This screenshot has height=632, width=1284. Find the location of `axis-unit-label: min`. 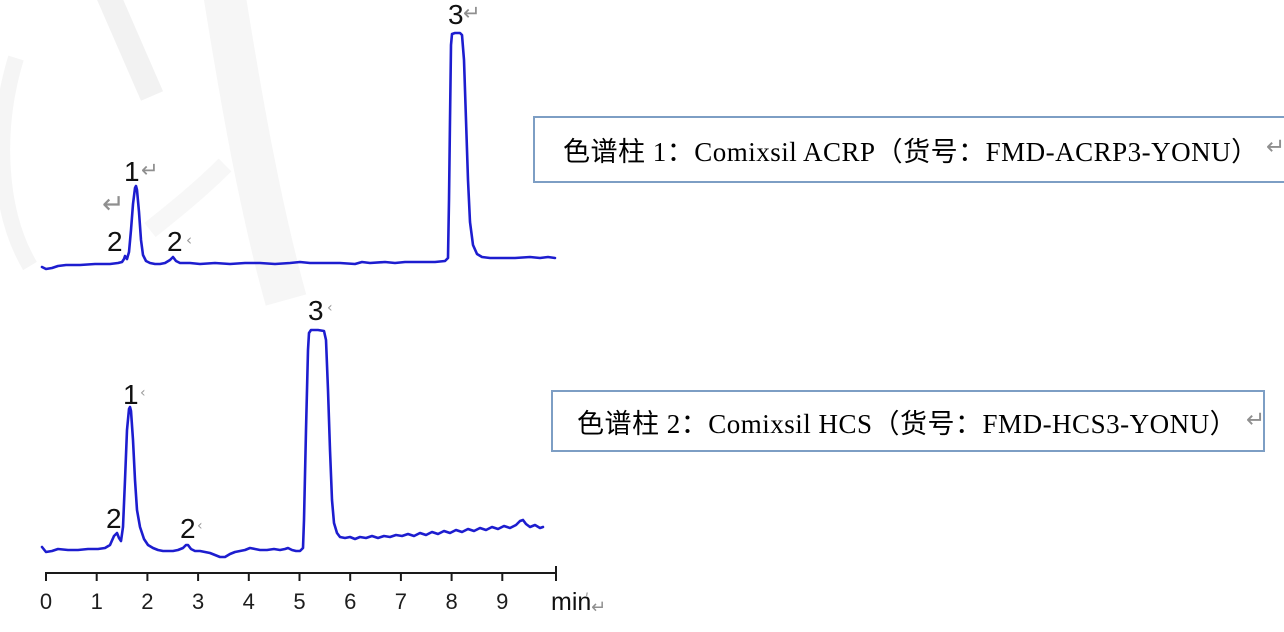

axis-unit-label: min is located at coordinates (571, 602).